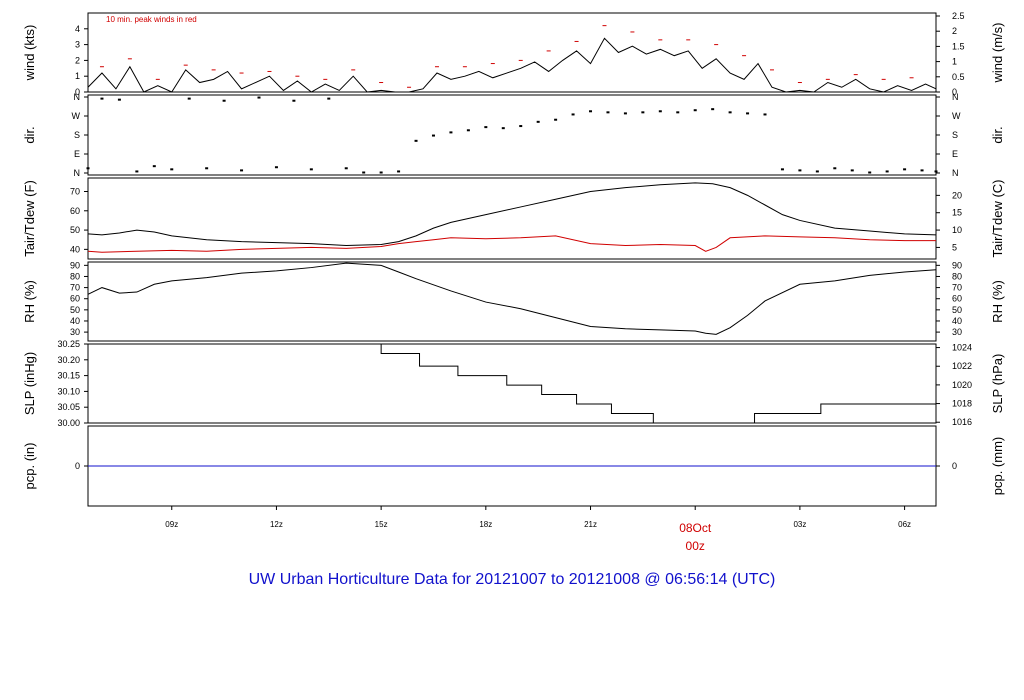 This screenshot has width=1024, height=700. What do you see at coordinates (957, 288) in the screenshot?
I see `right-tick-label: 70` at bounding box center [957, 288].